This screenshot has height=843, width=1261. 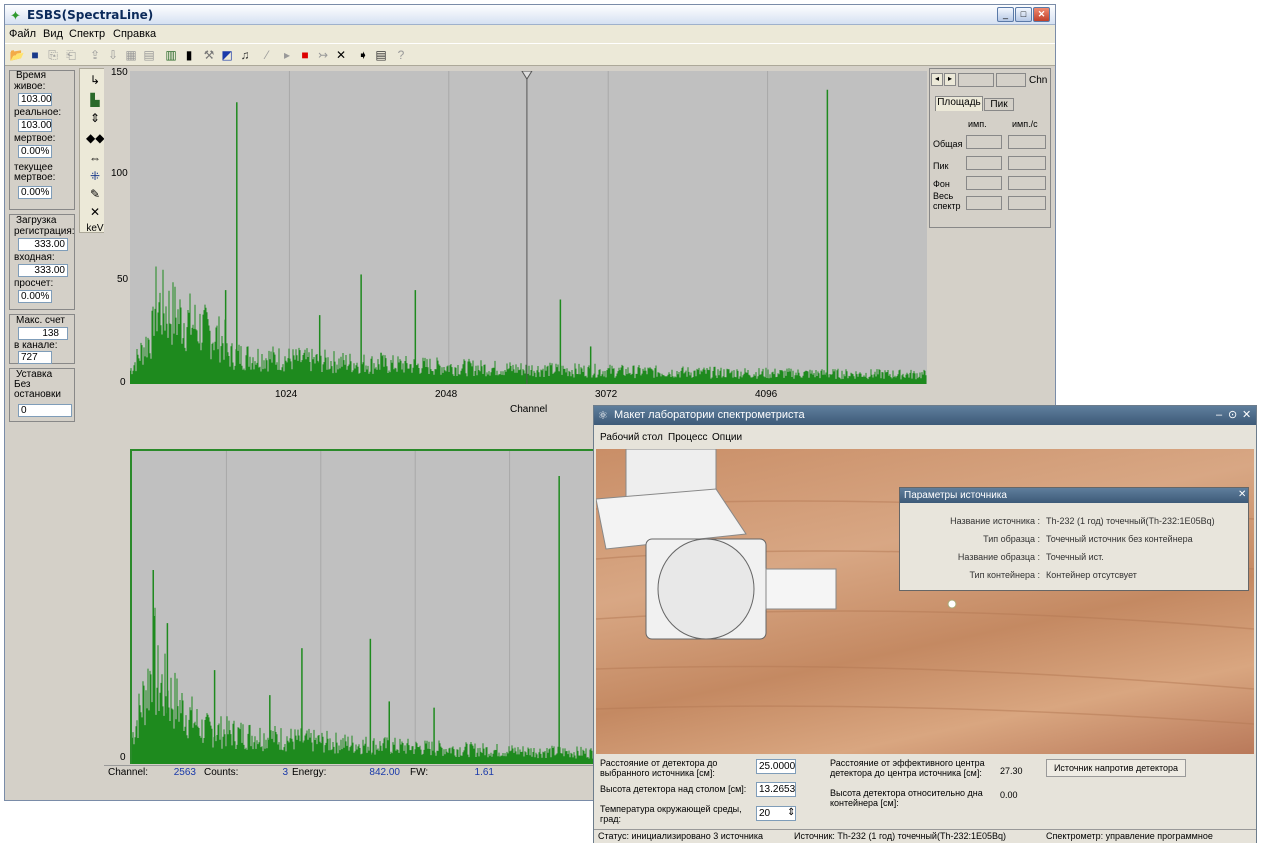 What do you see at coordinates (95, 80) in the screenshot?
I see `axis-icon: ↳` at bounding box center [95, 80].